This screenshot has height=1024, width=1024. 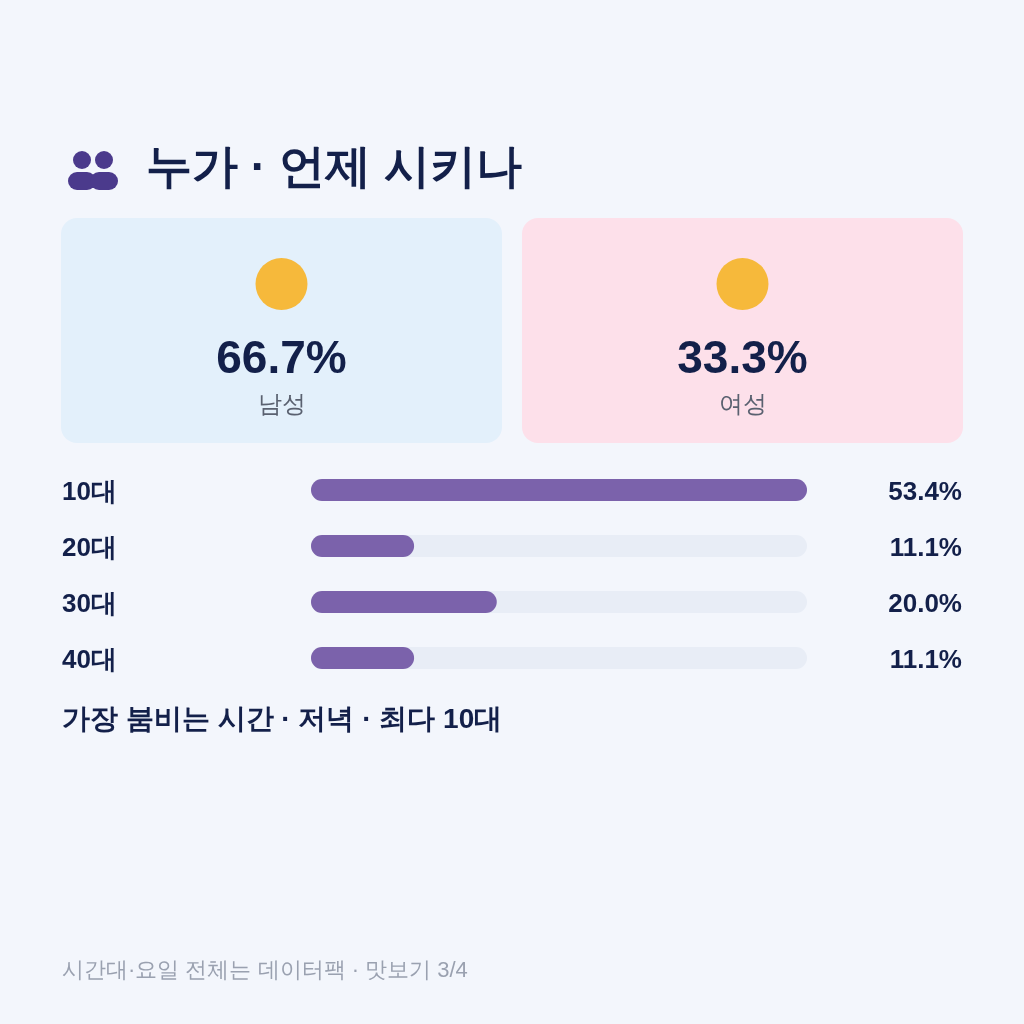 What do you see at coordinates (89, 659) in the screenshot?
I see `y-tick-label: 40대` at bounding box center [89, 659].